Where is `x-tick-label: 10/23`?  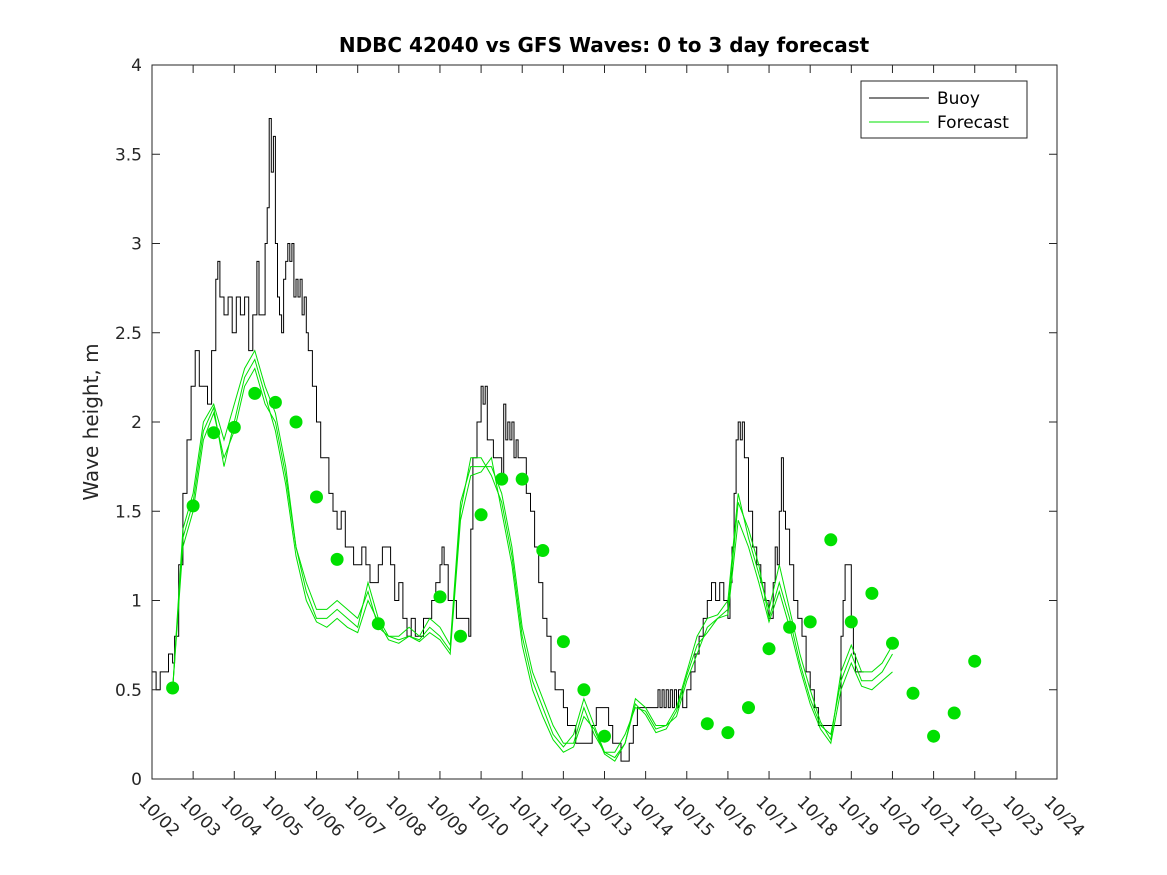 x-tick-label: 10/23 is located at coordinates (1022, 816).